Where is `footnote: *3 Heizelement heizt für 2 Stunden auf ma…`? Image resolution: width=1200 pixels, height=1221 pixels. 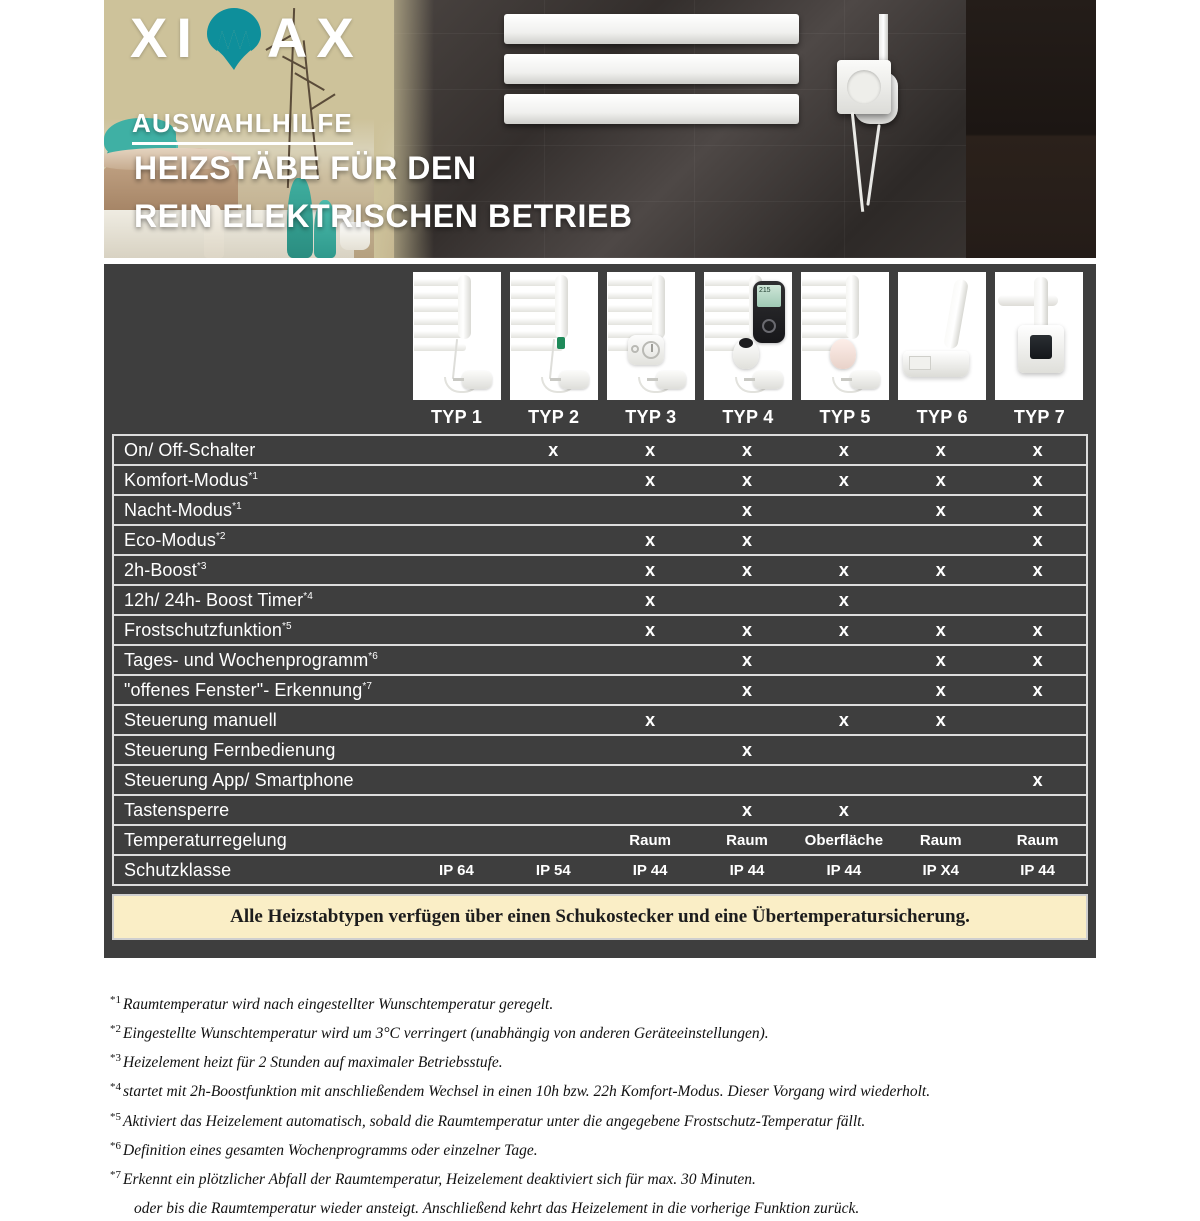 footnote: *3 Heizelement heizt für 2 Stunden auf ma… is located at coordinates (610, 1060).